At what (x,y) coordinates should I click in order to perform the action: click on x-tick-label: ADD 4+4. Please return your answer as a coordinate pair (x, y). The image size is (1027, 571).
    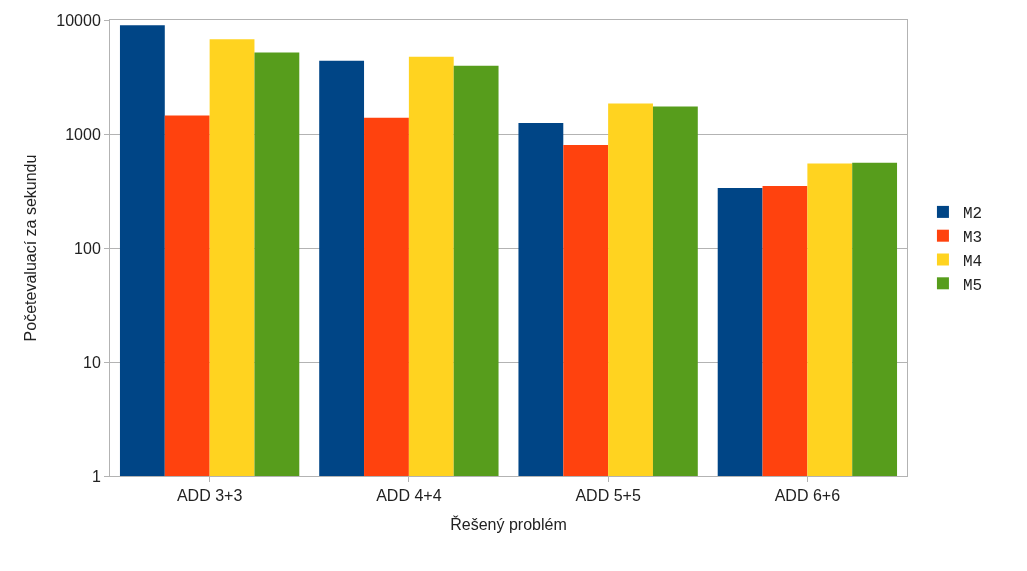
    Looking at the image, I should click on (409, 496).